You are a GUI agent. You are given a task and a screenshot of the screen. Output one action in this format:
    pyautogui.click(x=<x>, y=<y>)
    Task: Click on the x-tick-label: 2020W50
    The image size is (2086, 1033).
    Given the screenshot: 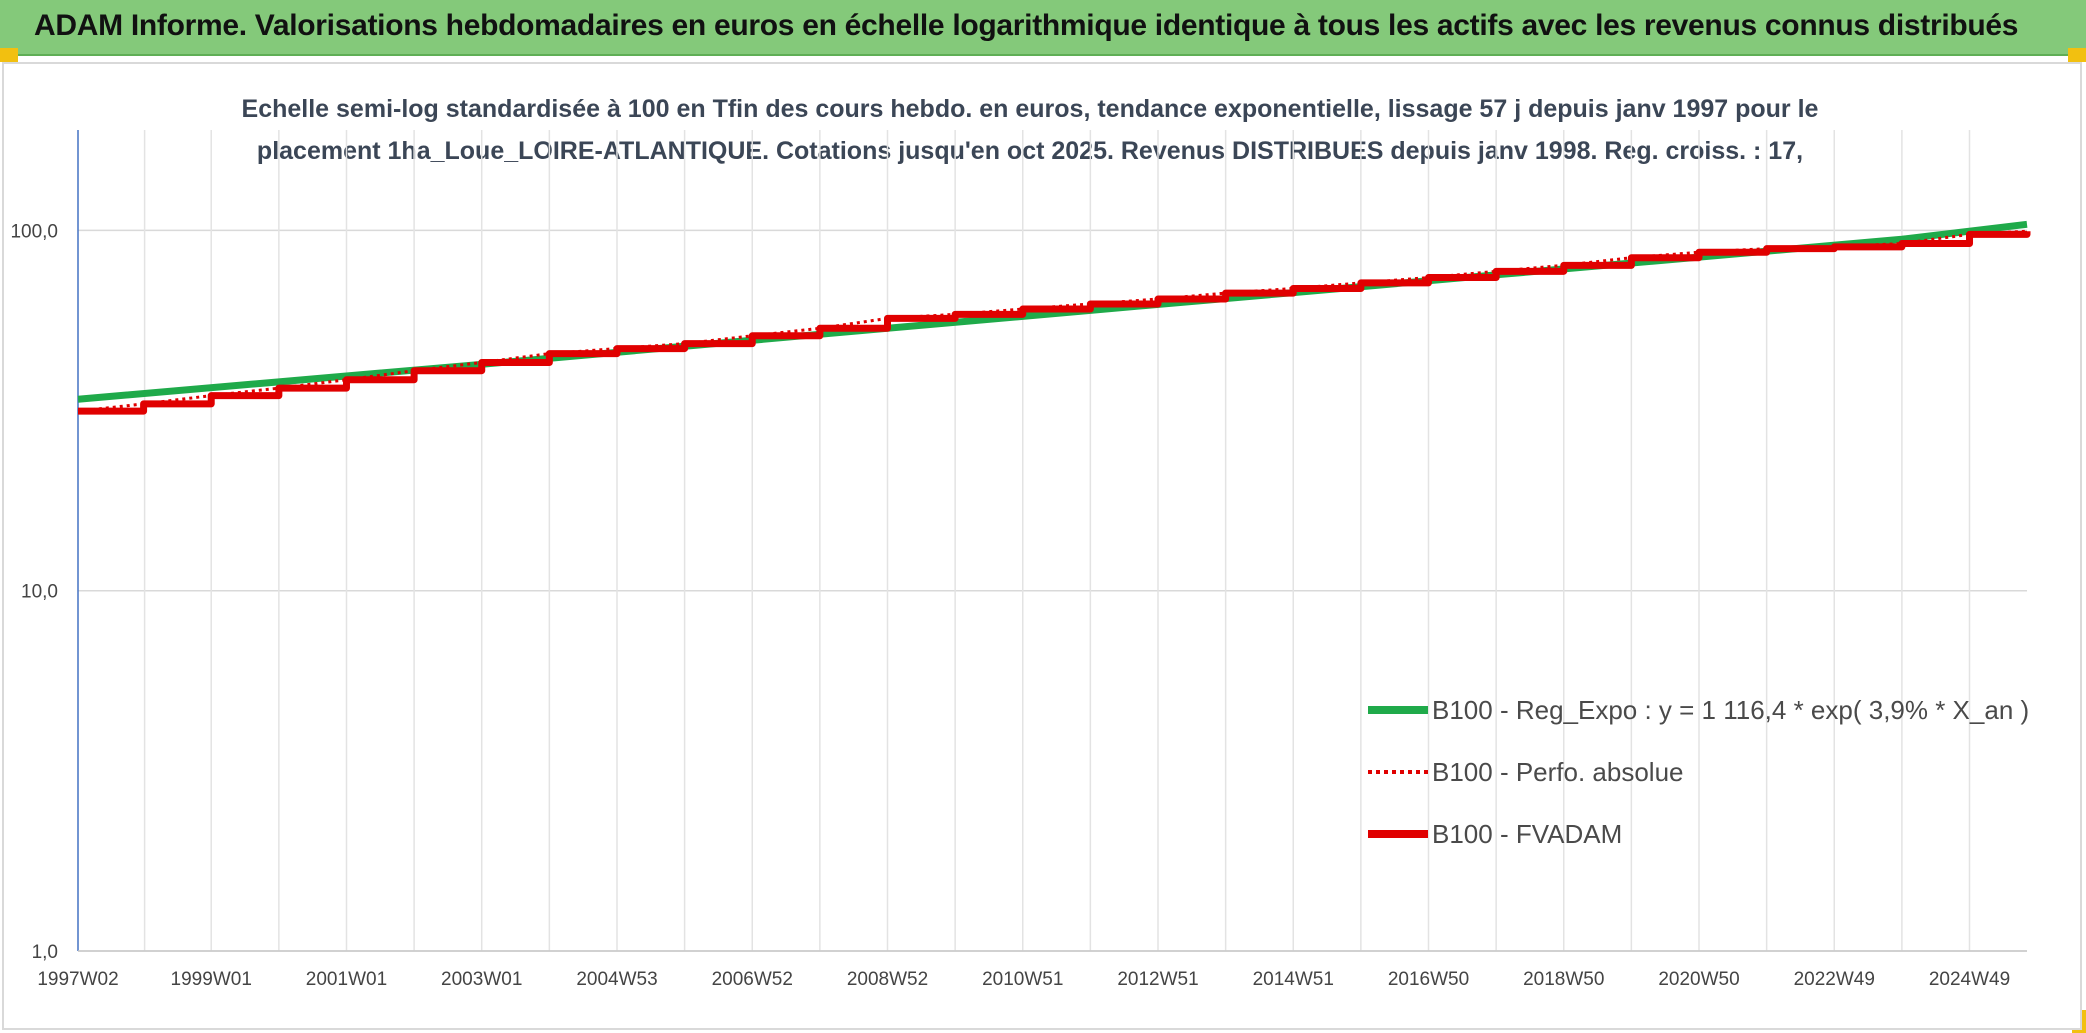 What is the action you would take?
    pyautogui.click(x=1698, y=979)
    